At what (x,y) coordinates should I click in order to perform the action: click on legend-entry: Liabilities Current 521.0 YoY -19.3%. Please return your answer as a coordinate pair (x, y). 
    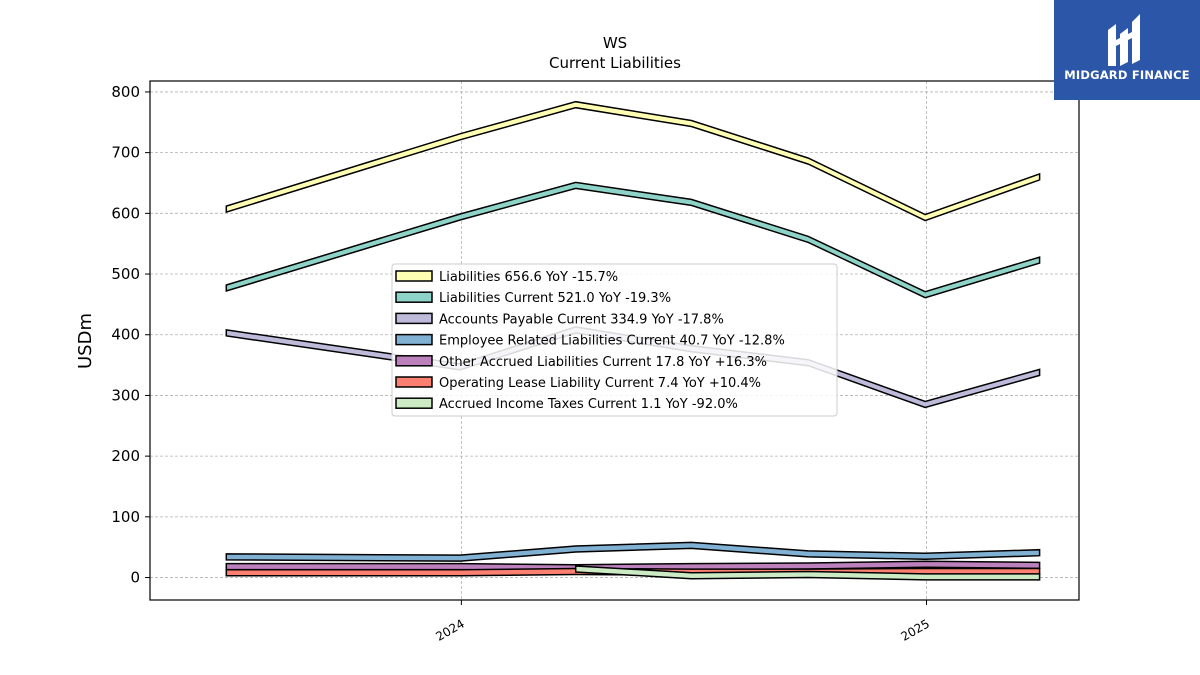
    Looking at the image, I should click on (555, 298).